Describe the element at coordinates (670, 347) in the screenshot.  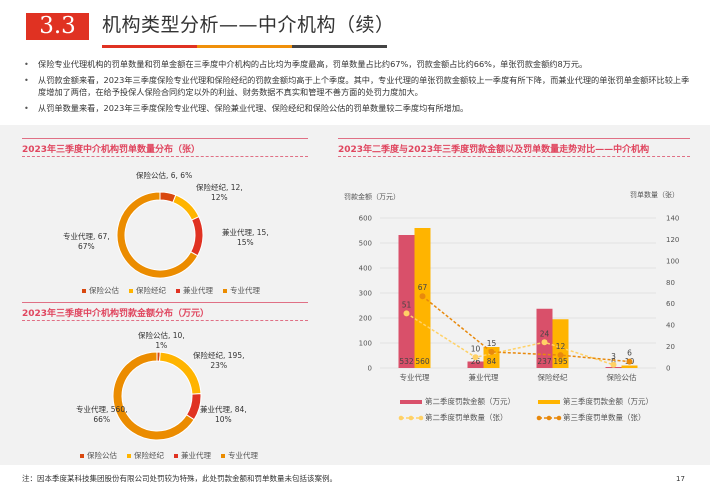
I see `right-axis-tick: 20` at that location.